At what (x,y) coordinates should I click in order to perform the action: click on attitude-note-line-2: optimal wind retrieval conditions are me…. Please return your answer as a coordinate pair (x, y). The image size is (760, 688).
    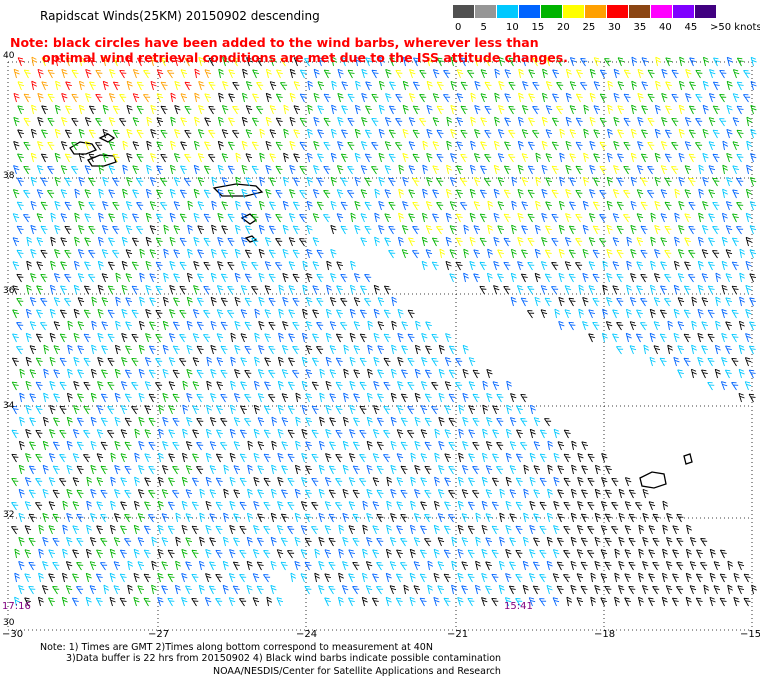
    Looking at the image, I should click on (305, 57).